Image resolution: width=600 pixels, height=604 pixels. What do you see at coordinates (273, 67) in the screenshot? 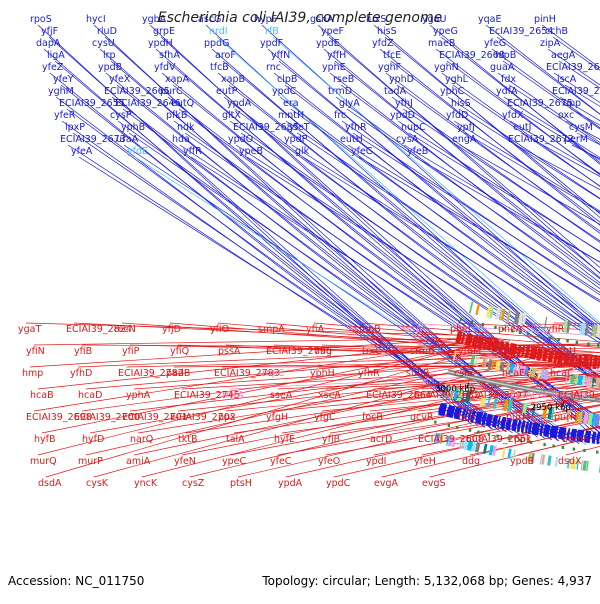
I see `forward-gene-label: rnc` at bounding box center [273, 67].